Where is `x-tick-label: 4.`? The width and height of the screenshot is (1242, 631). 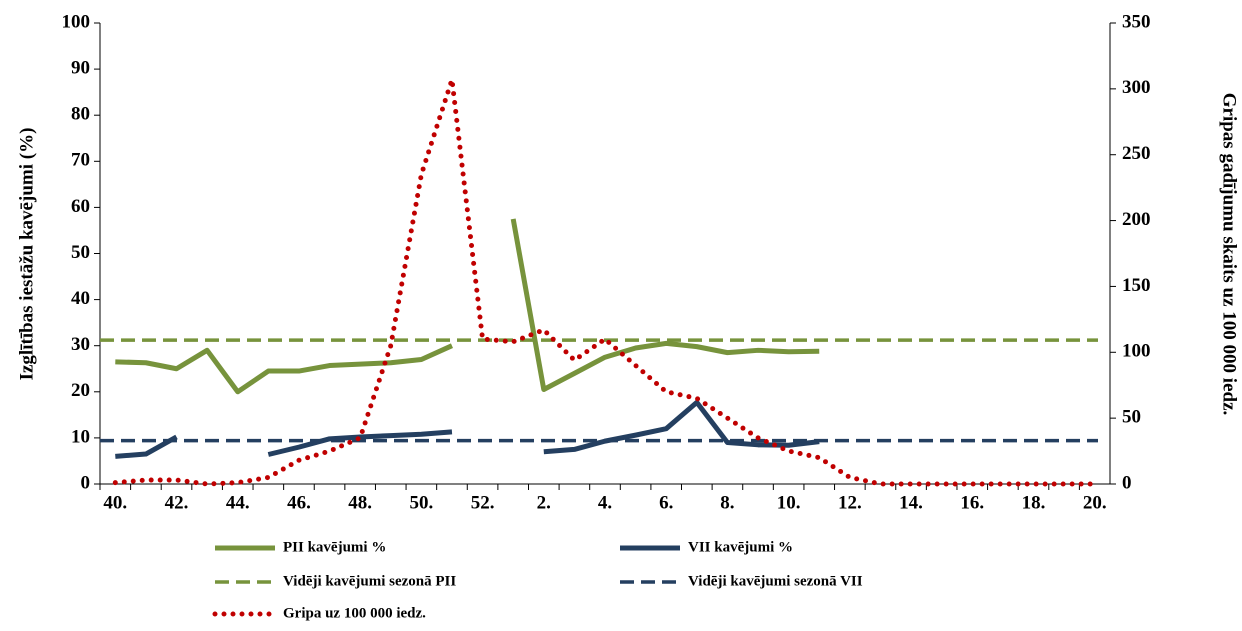
x-tick-label: 4. is located at coordinates (605, 502).